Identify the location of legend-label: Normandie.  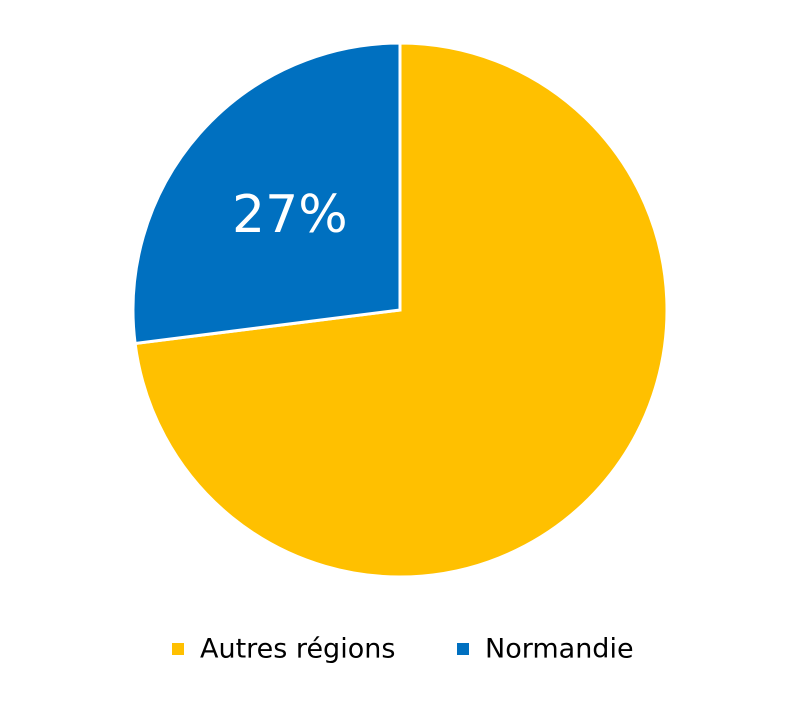
(559, 649).